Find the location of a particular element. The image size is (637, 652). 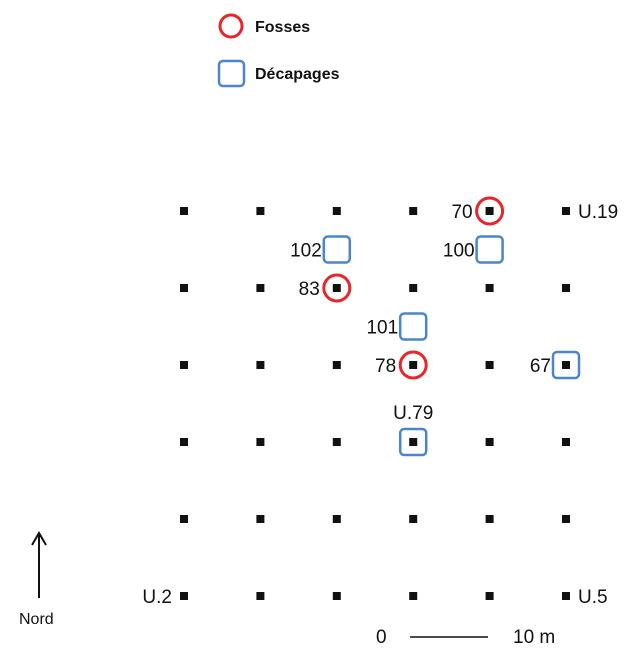

scale-bar: 0 10 m is located at coordinates (465, 637).